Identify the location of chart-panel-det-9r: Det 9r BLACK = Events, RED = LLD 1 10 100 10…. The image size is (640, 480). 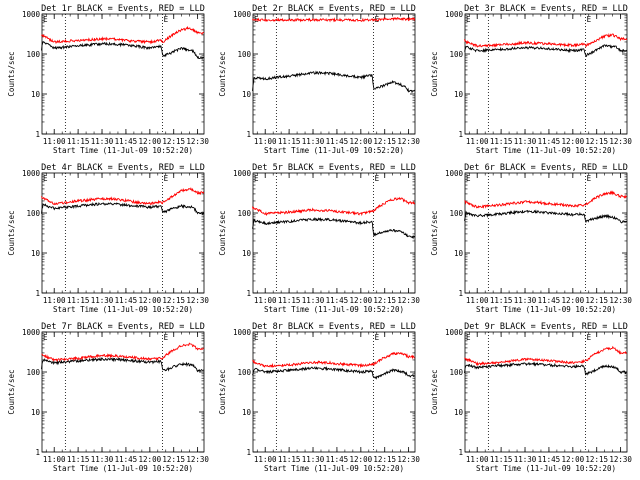
(531, 397).